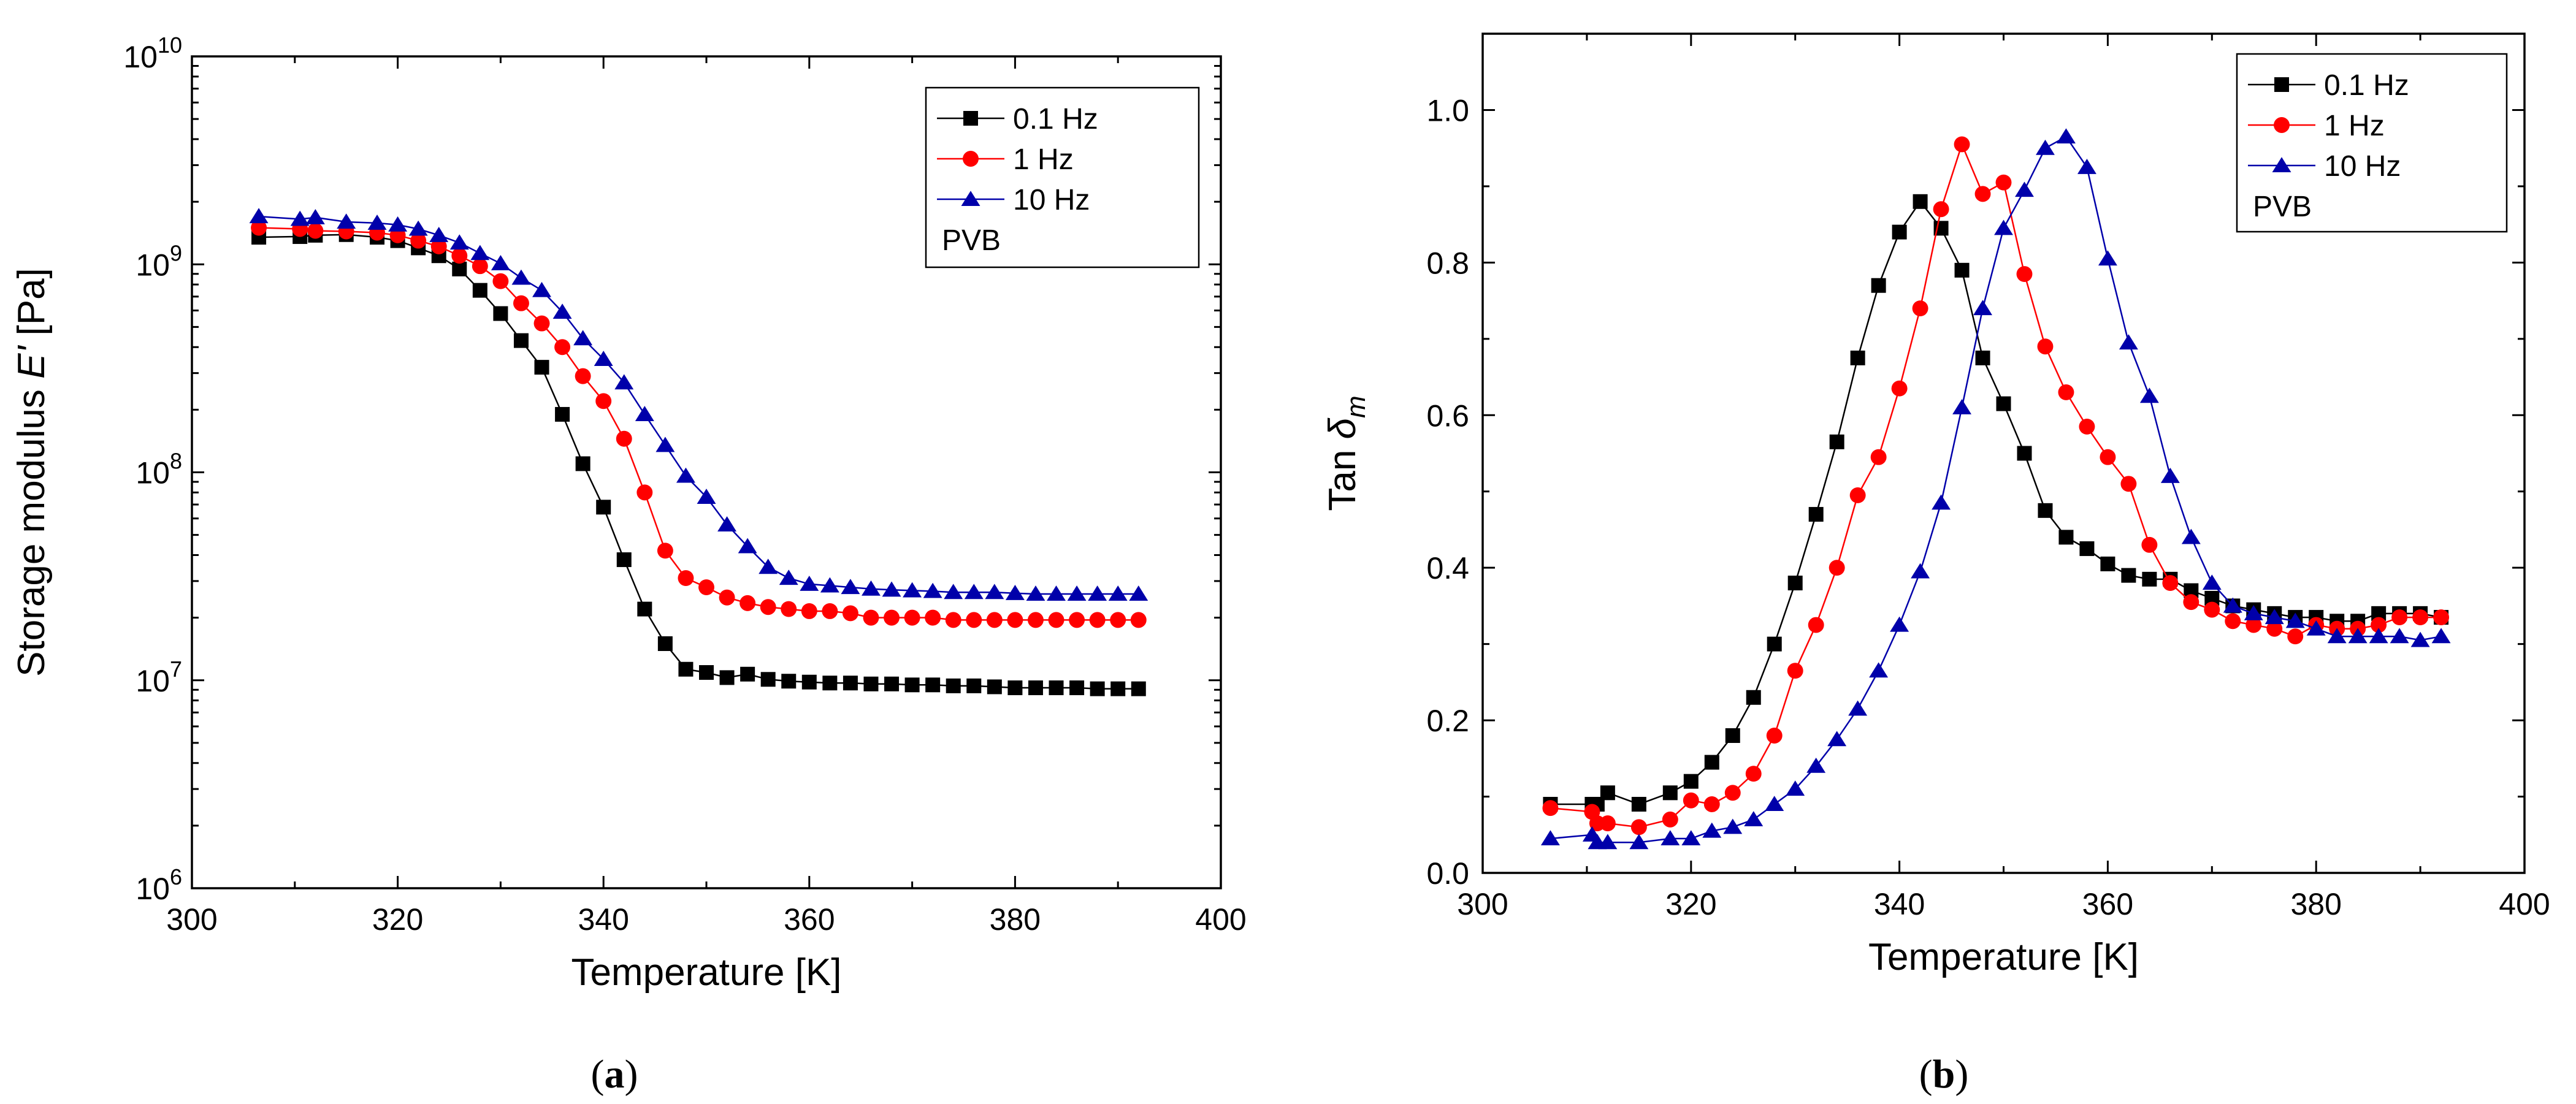  What do you see at coordinates (1043, 159) in the screenshot?
I see `legend-label: 1 Hz` at bounding box center [1043, 159].